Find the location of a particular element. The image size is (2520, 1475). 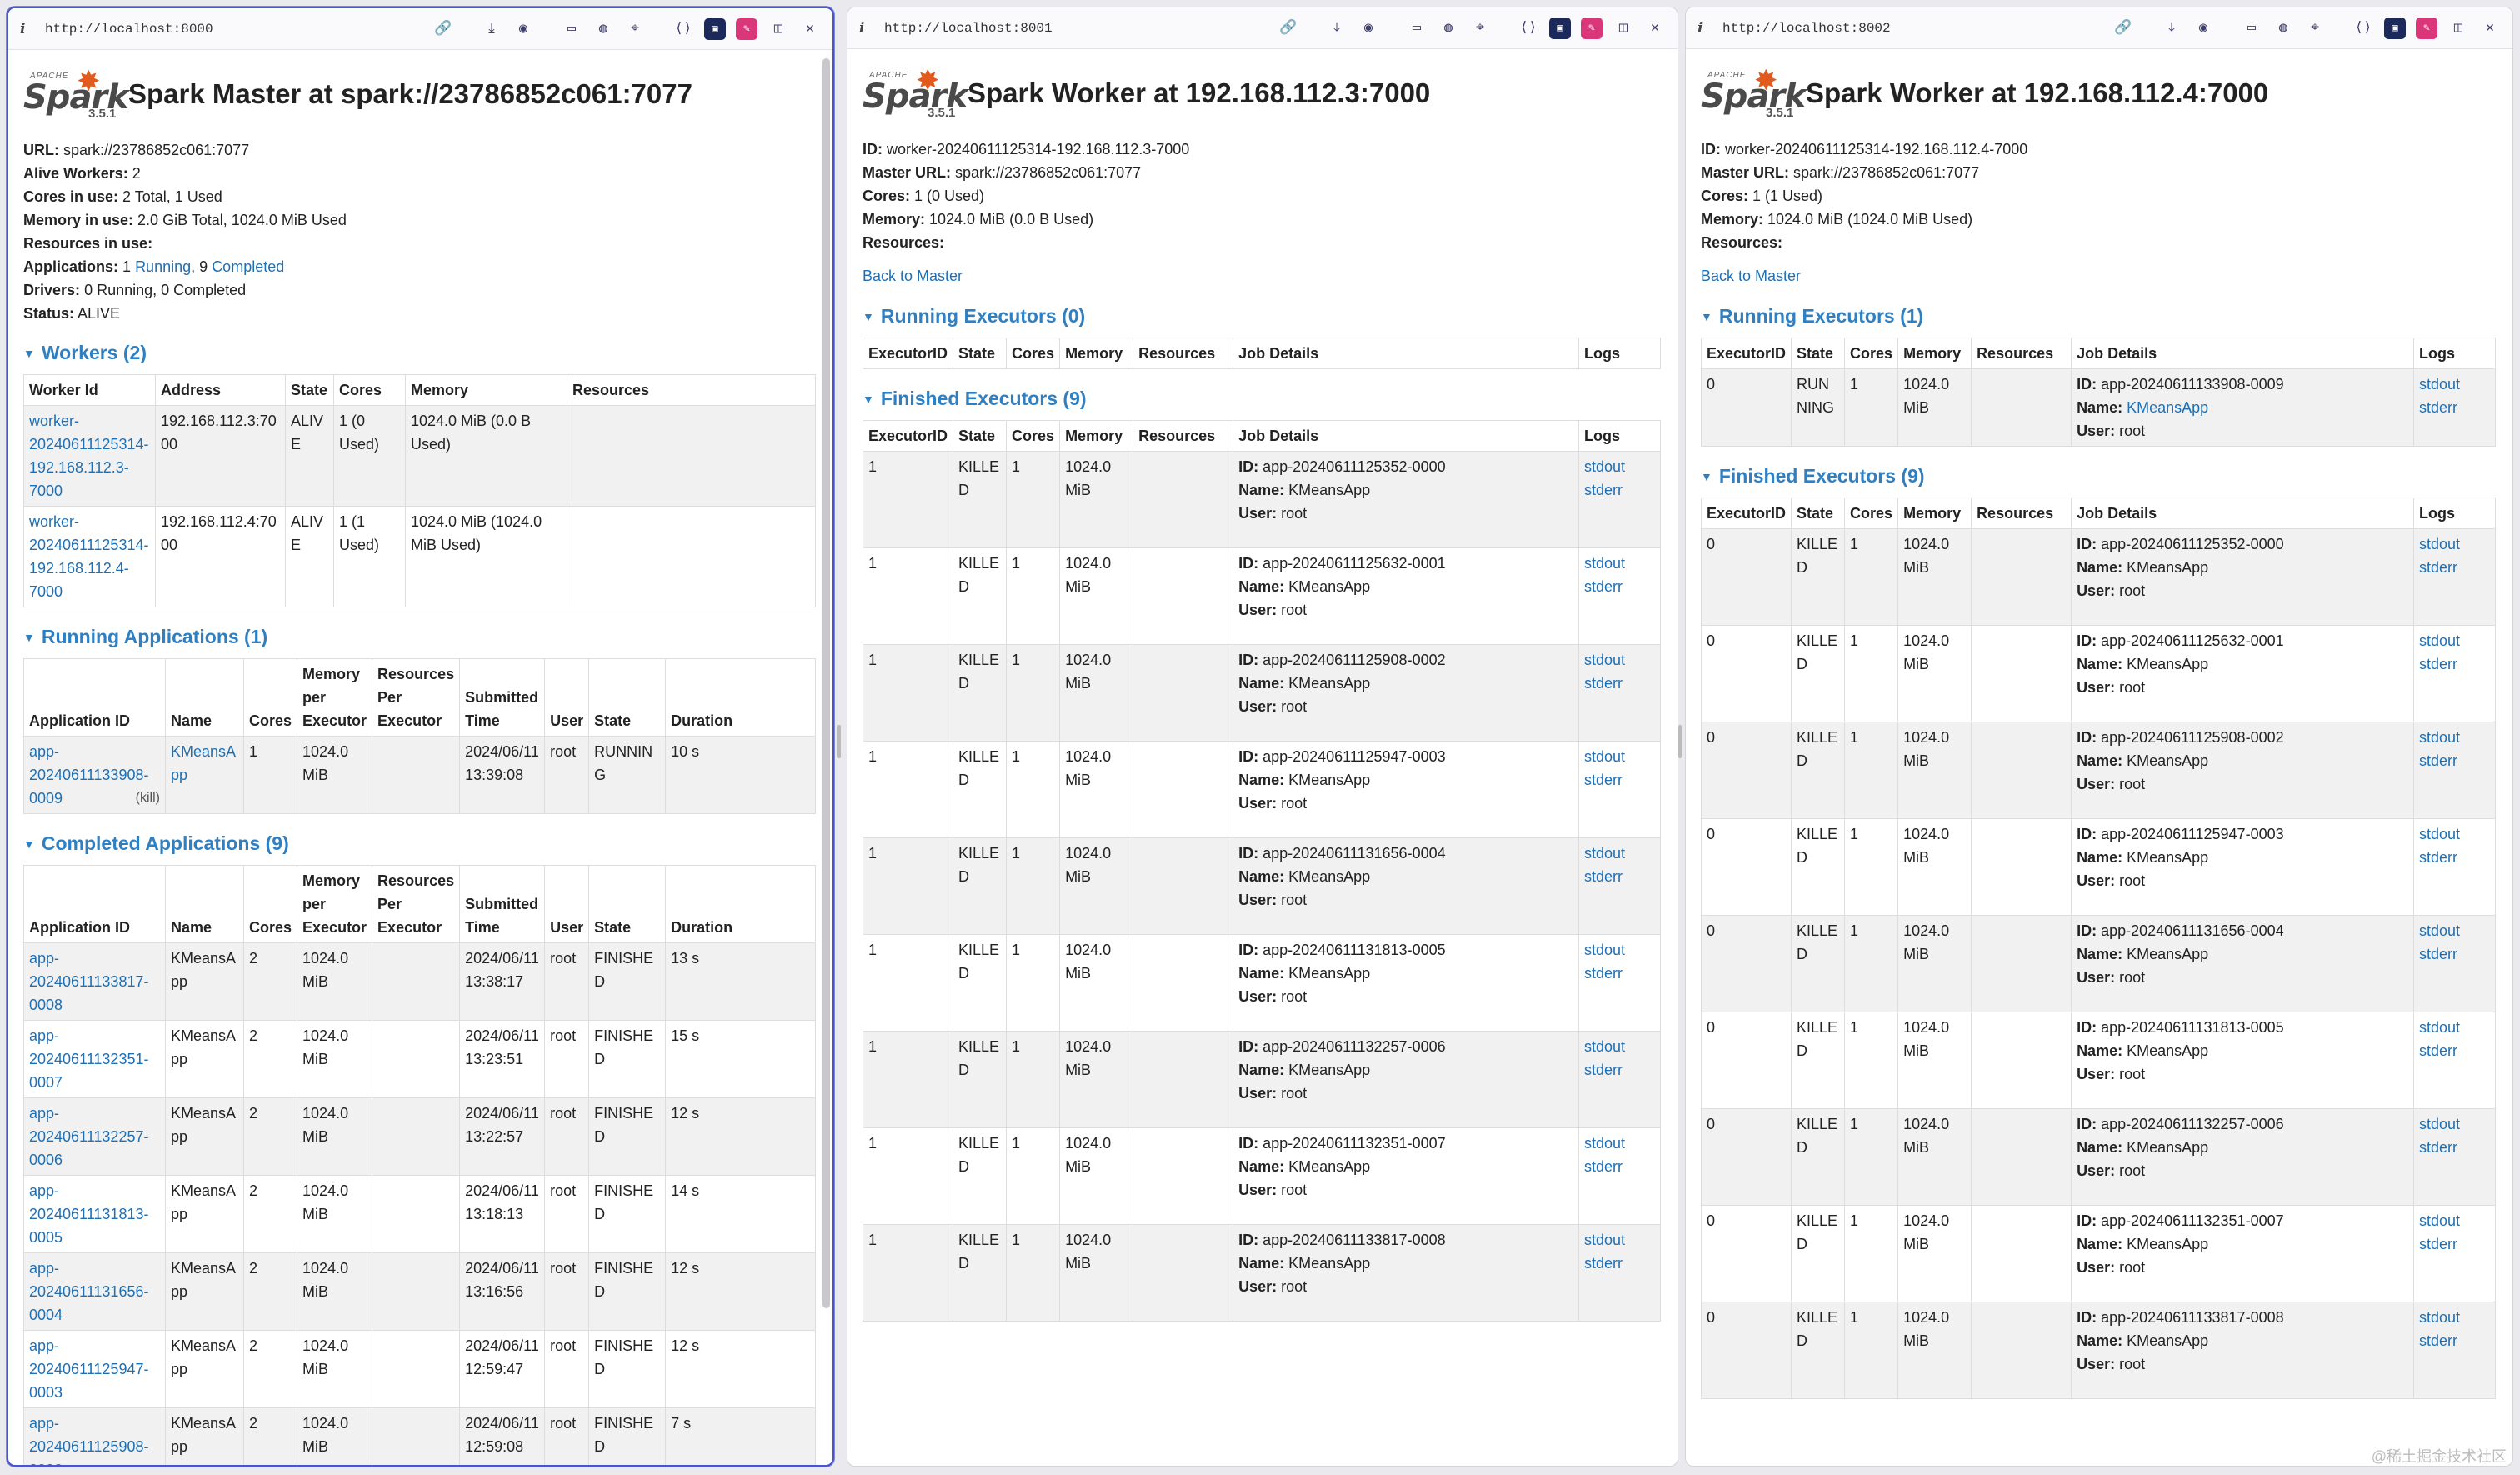

url-text: http://localhost:8002 is located at coordinates (1806, 28).